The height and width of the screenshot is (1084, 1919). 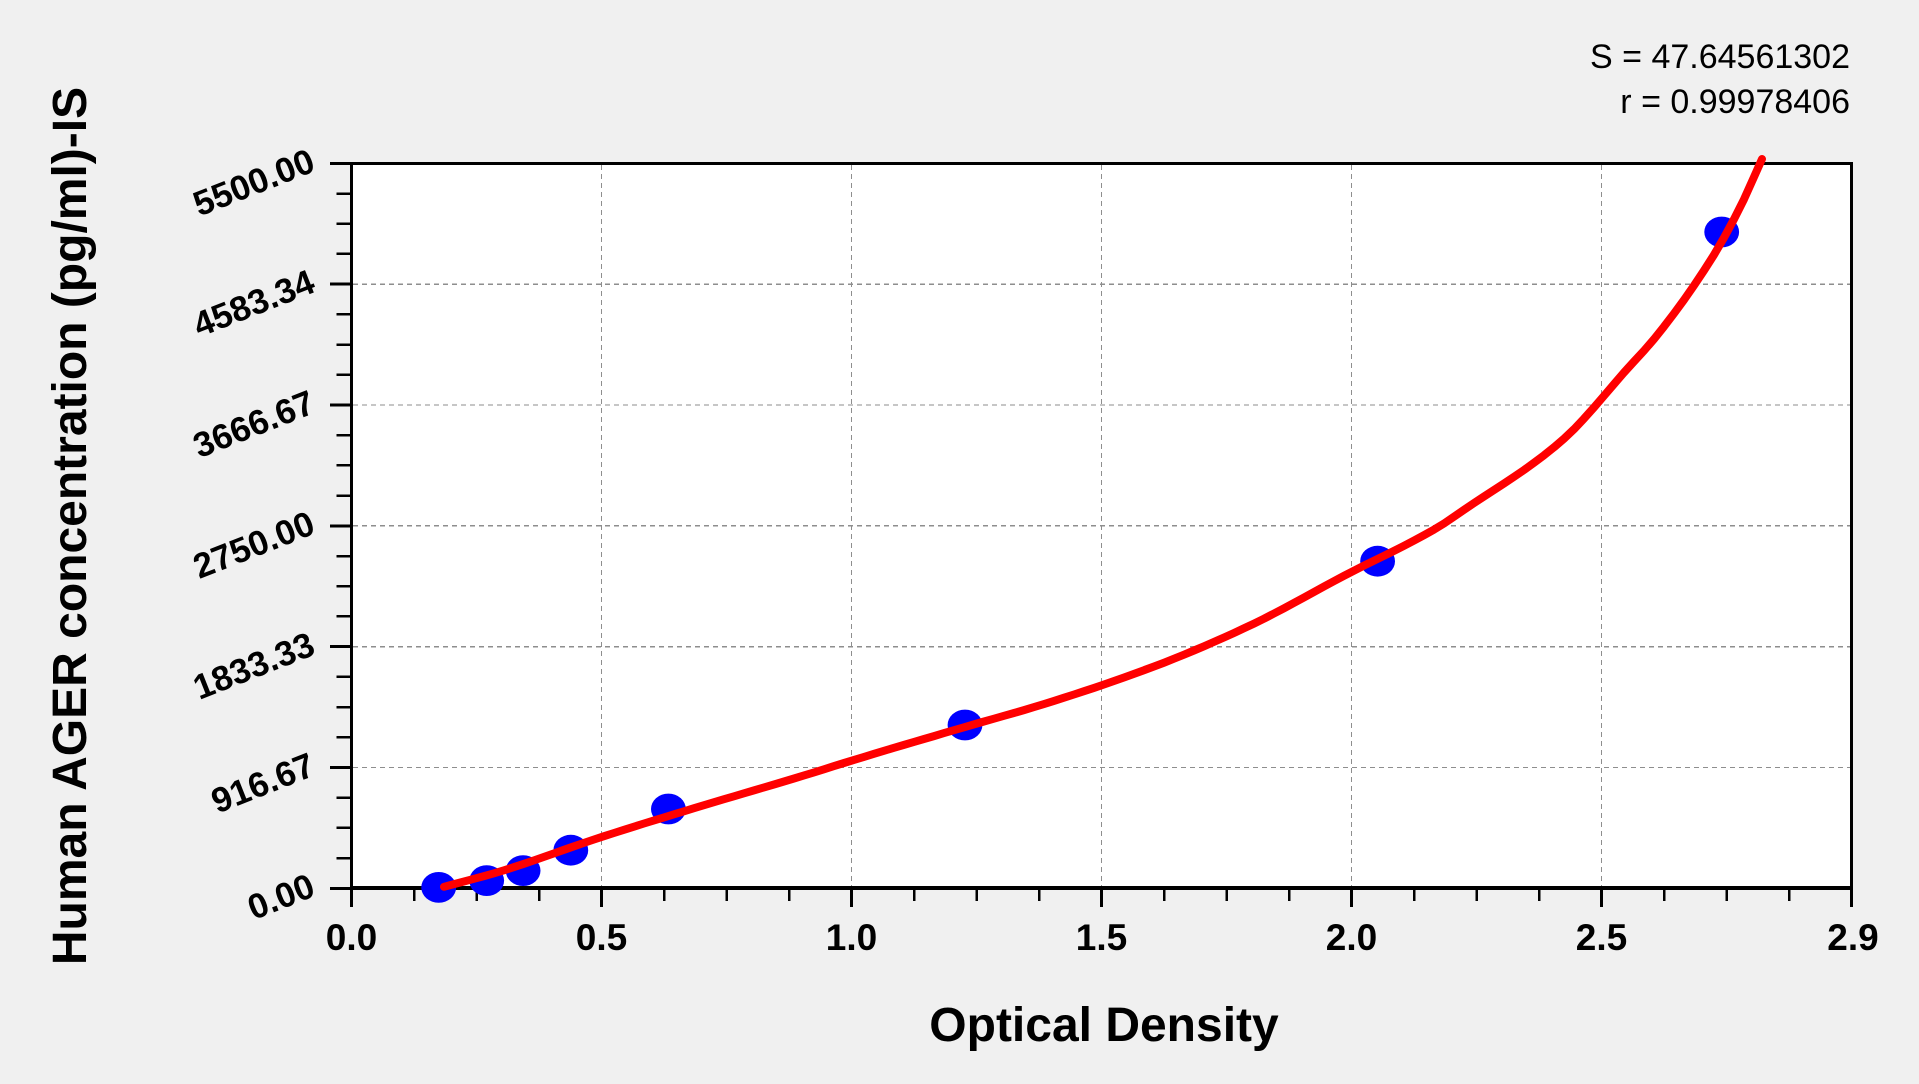 What do you see at coordinates (1601, 937) in the screenshot?
I see `svg-text: 2.5` at bounding box center [1601, 937].